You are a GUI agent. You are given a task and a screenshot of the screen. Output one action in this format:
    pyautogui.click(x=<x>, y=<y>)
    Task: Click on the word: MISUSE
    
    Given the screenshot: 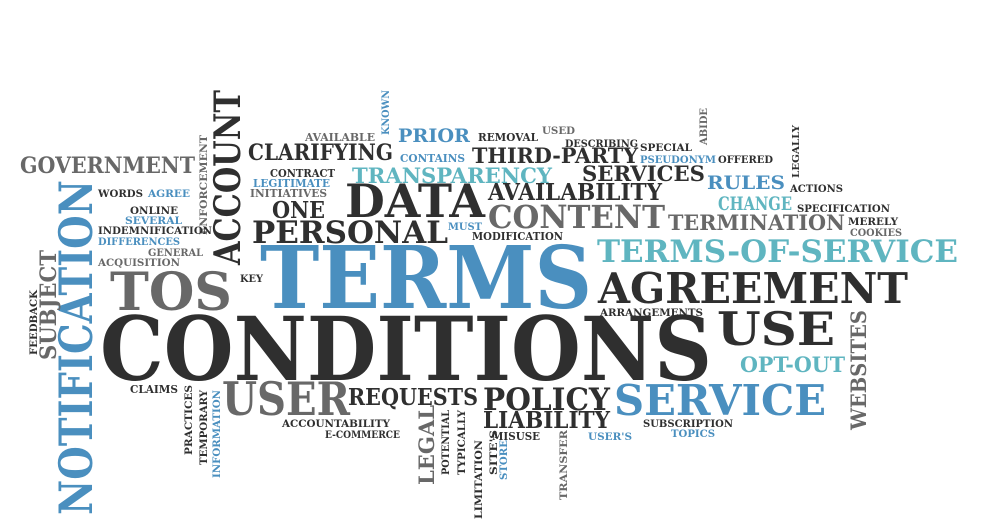 What is the action you would take?
    pyautogui.click(x=516, y=436)
    